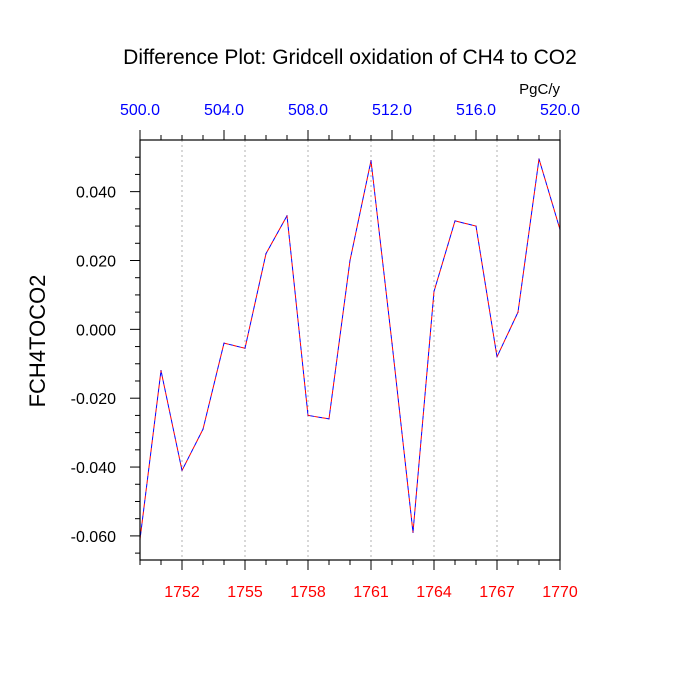 The height and width of the screenshot is (700, 700). What do you see at coordinates (392, 110) in the screenshot?
I see `x-top-tick-label: 512.0` at bounding box center [392, 110].